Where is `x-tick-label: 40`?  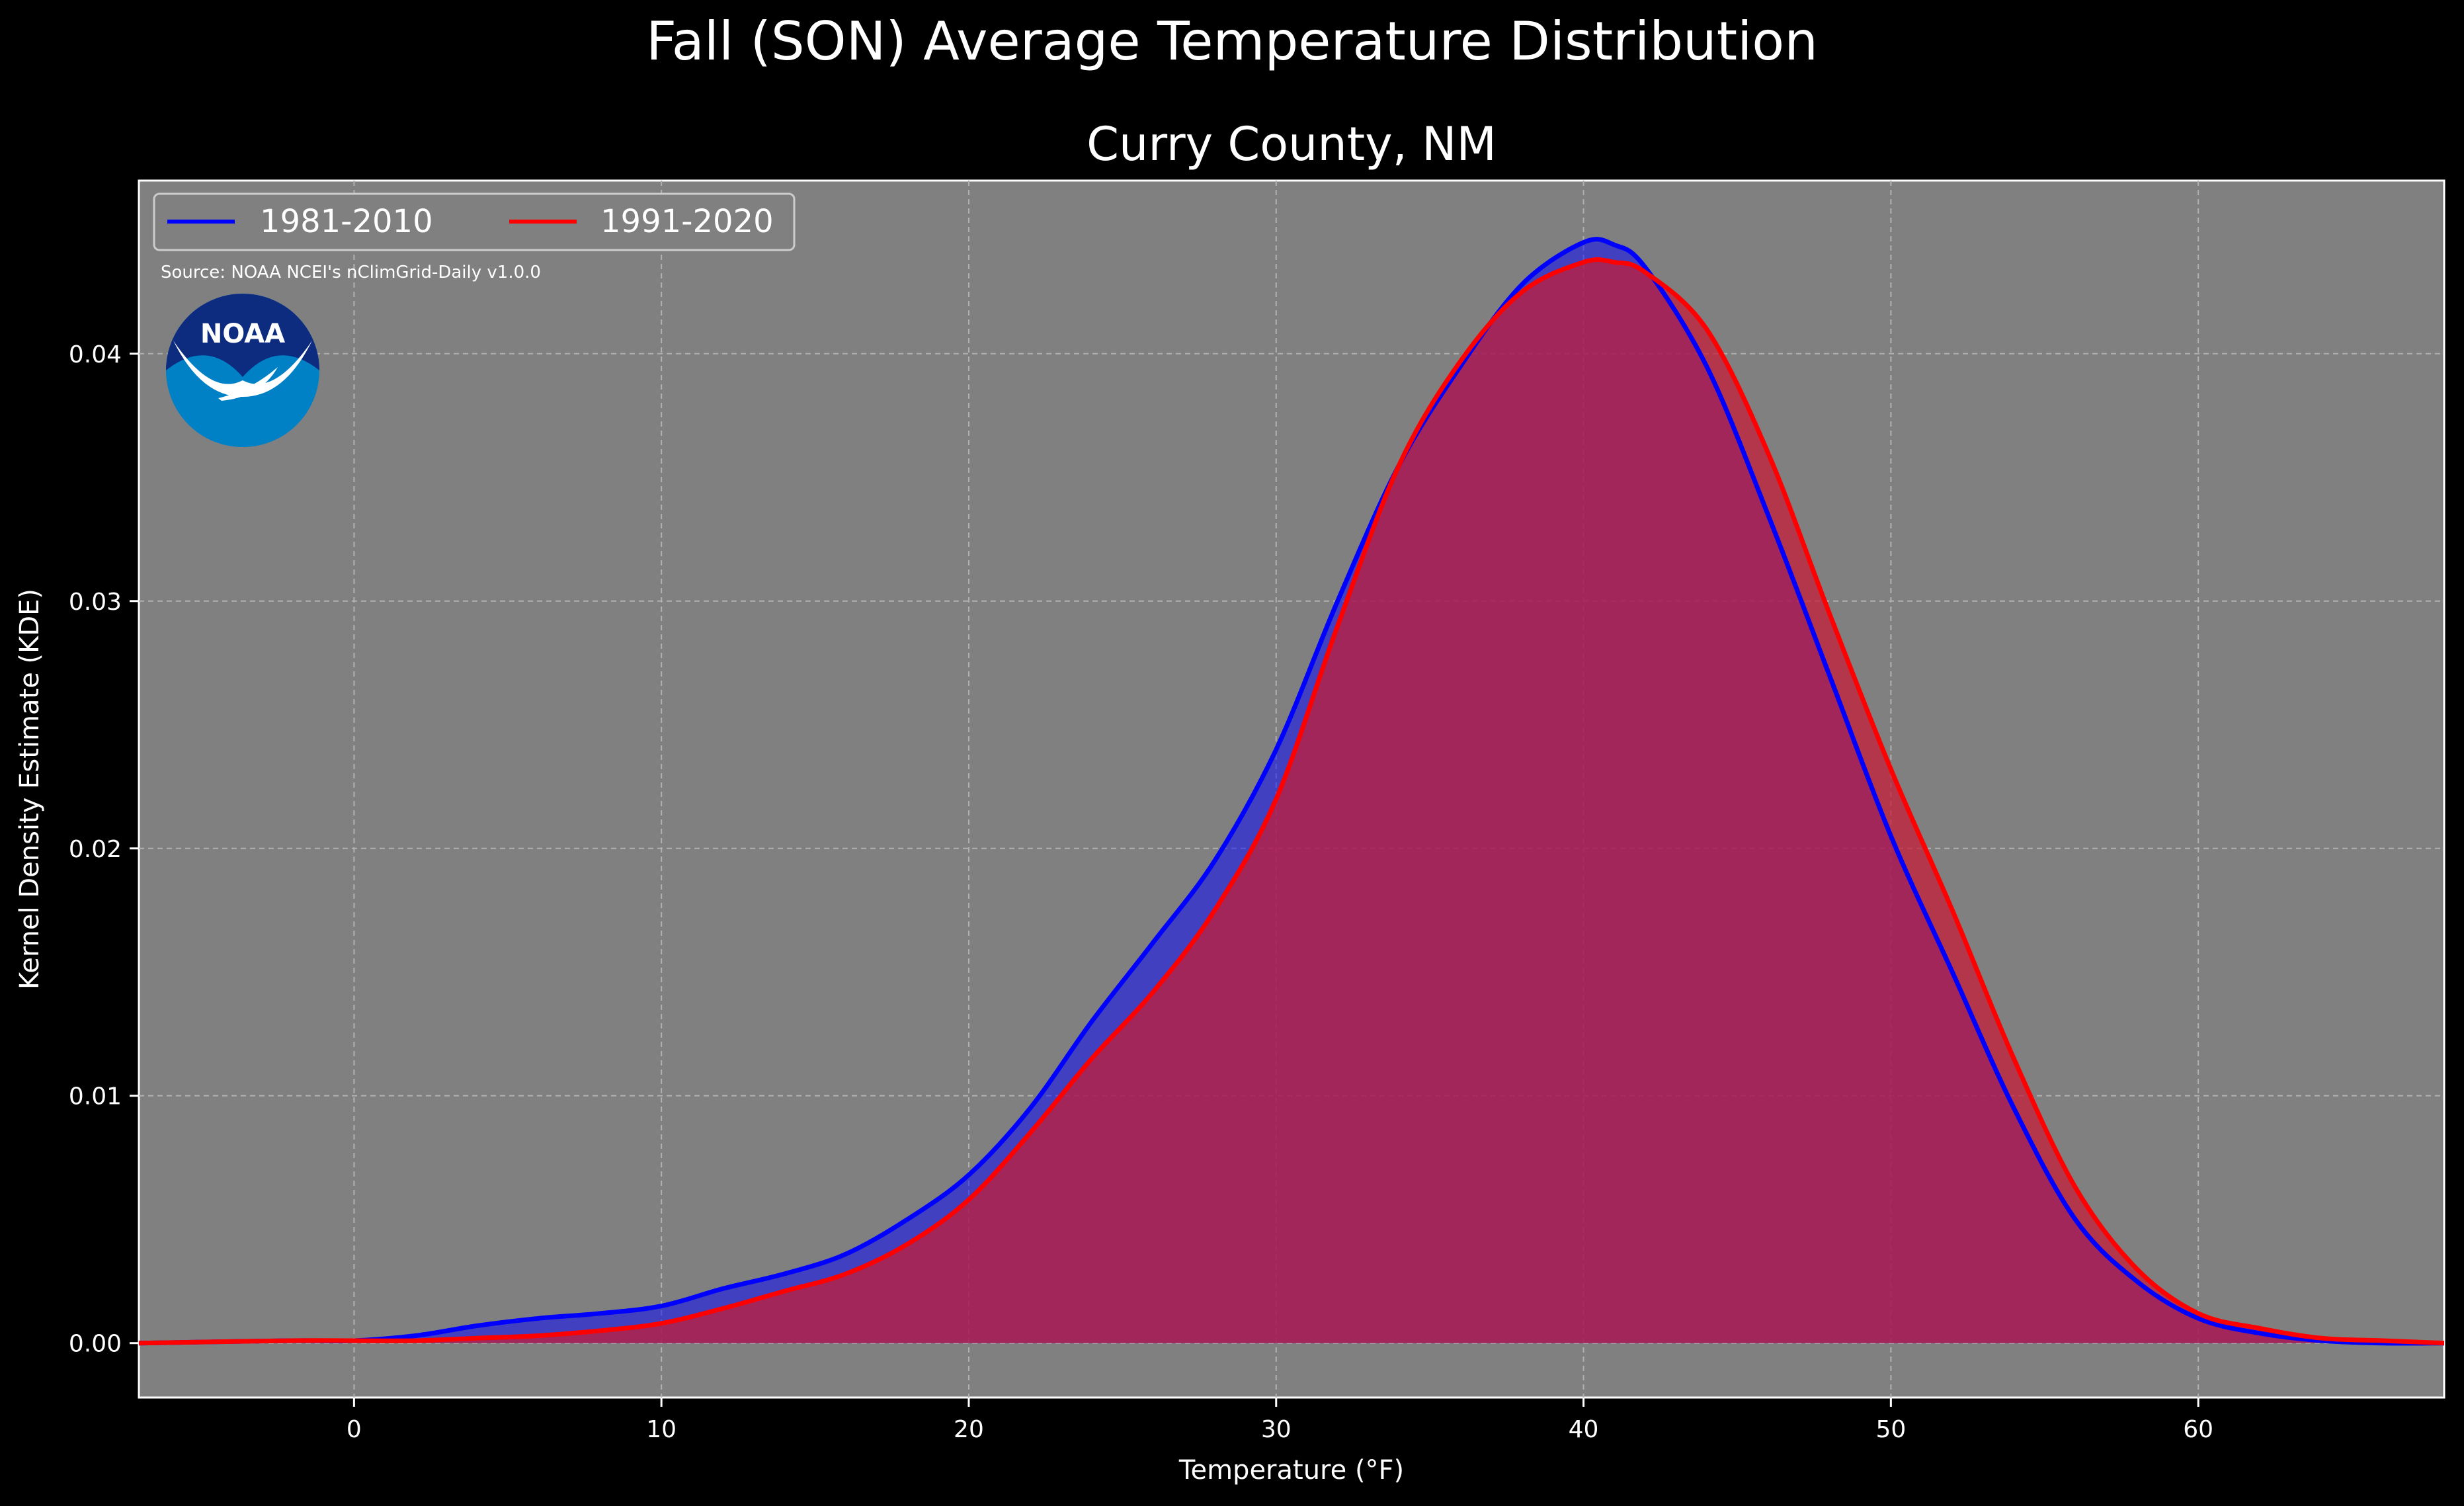 x-tick-label: 40 is located at coordinates (1584, 1429).